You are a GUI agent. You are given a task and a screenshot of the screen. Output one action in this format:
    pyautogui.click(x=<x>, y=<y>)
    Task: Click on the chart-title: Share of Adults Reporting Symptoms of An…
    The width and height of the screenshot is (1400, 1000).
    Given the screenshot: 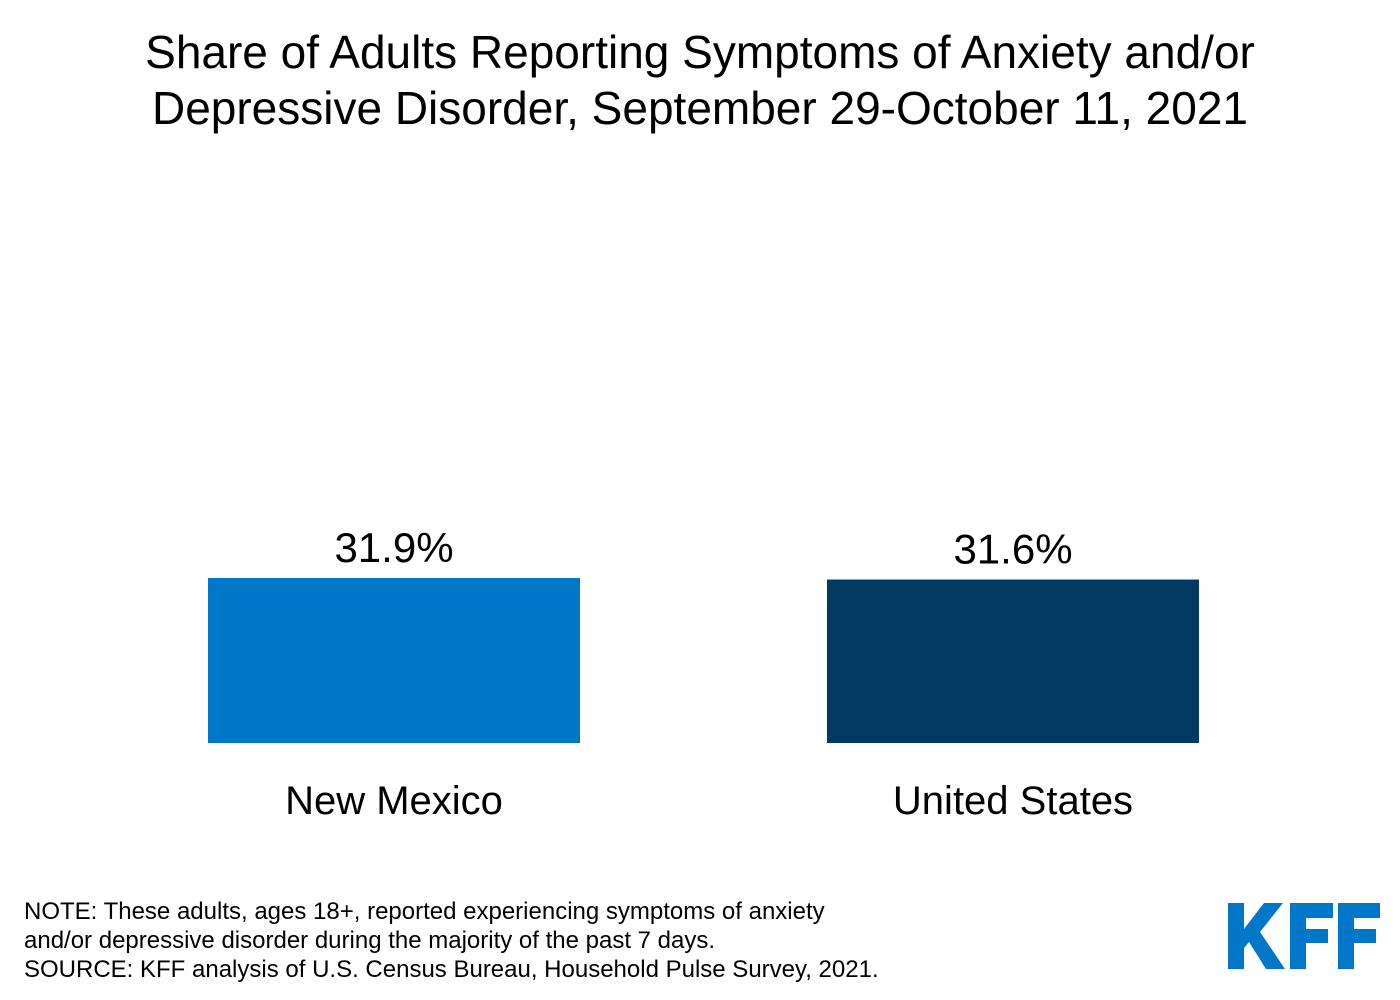 What is the action you would take?
    pyautogui.click(x=700, y=80)
    